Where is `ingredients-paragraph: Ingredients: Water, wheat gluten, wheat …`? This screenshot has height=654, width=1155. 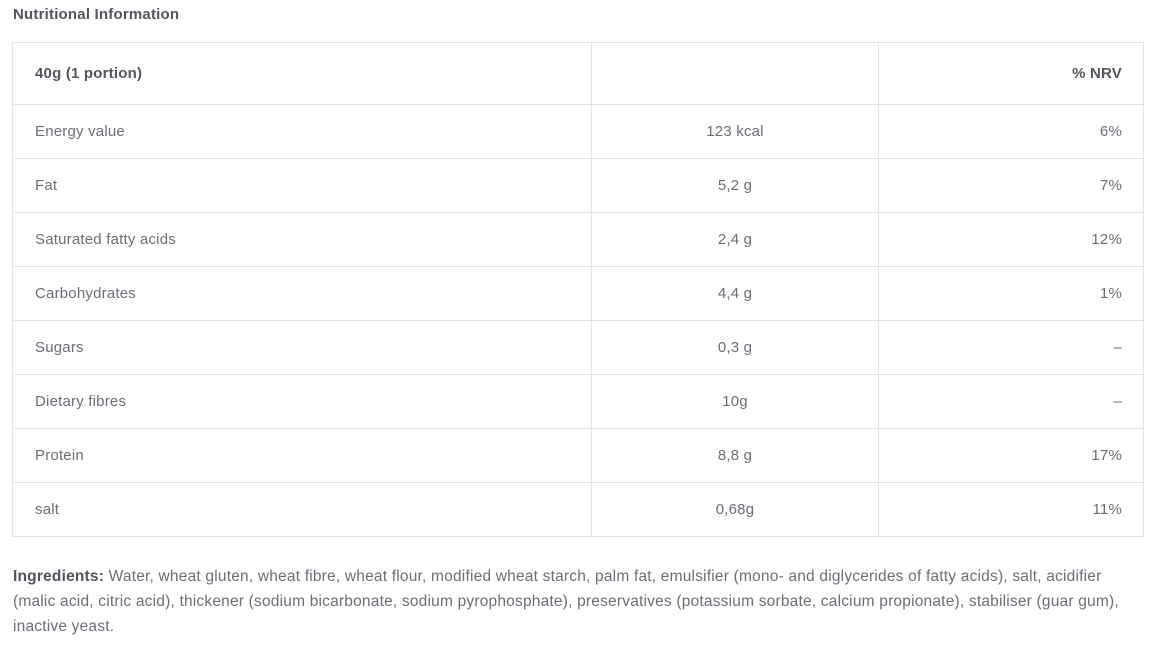
ingredients-paragraph: Ingredients: Water, wheat gluten, wheat … is located at coordinates (577, 601).